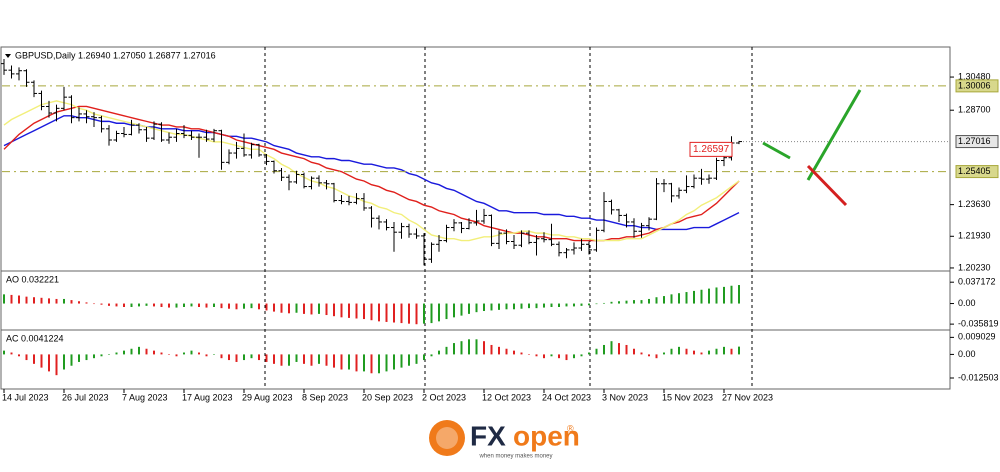 This screenshot has width=1000, height=472. I want to click on last-price-label: 1.27016, so click(974, 141).